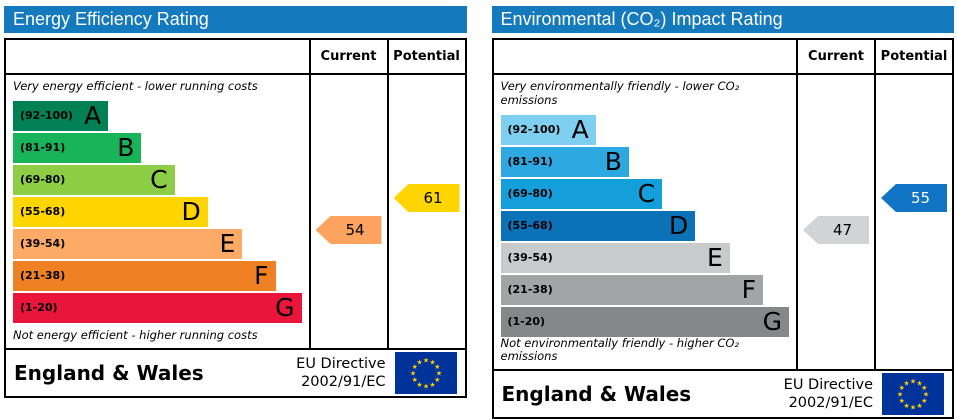 This screenshot has height=419, width=957. Describe the element at coordinates (913, 394) in the screenshot. I see `eu-flag-icon: ★ ★★★★★★★★★★★` at that location.